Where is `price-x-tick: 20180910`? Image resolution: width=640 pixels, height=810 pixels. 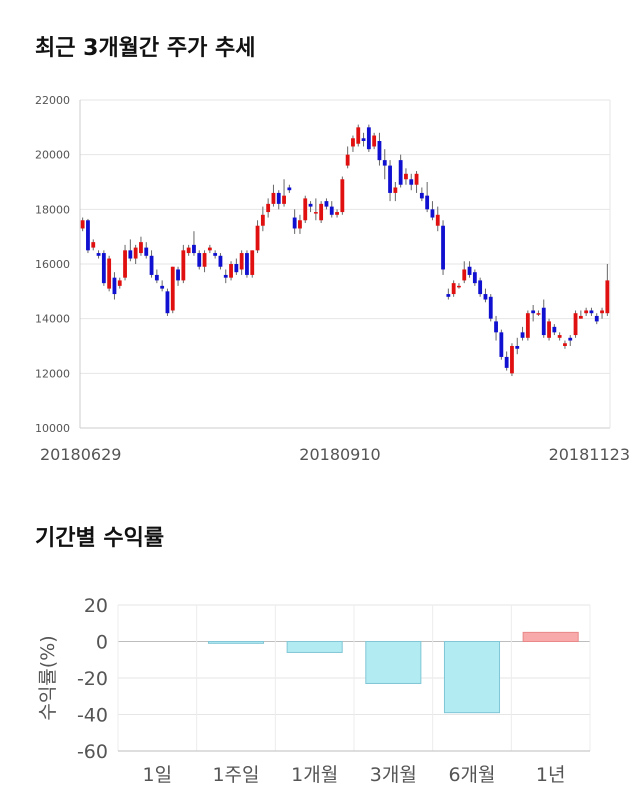 price-x-tick: 20180910 is located at coordinates (339, 454).